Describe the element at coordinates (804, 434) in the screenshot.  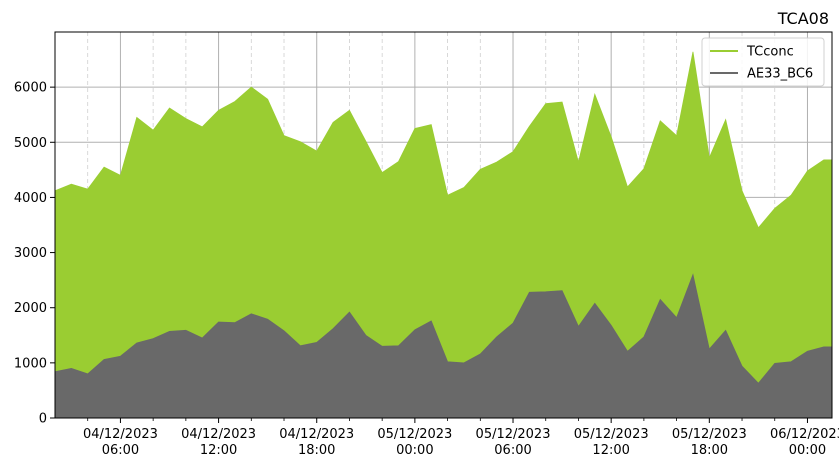
I see `x-tick-label: 06/12/2023` at that location.